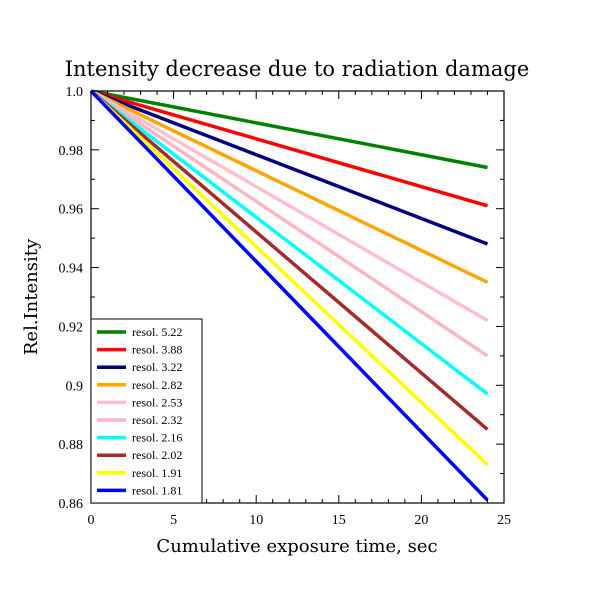 The image size is (595, 595). I want to click on y-tick-label: 0.94, so click(71, 269).